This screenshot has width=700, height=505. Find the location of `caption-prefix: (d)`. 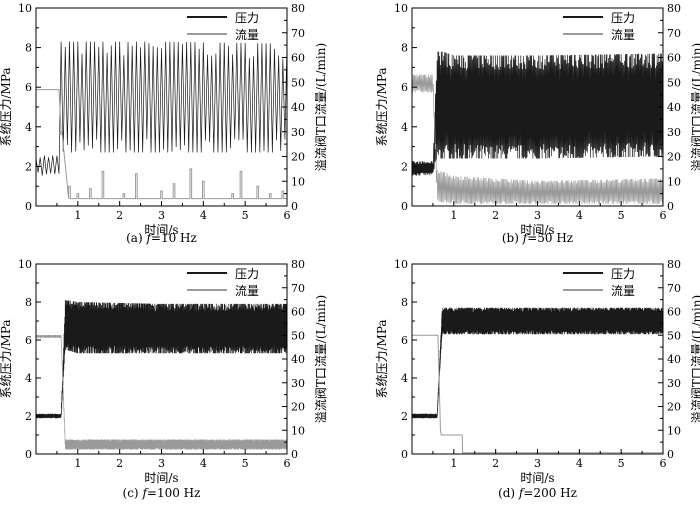

caption-prefix: (d) is located at coordinates (508, 493).